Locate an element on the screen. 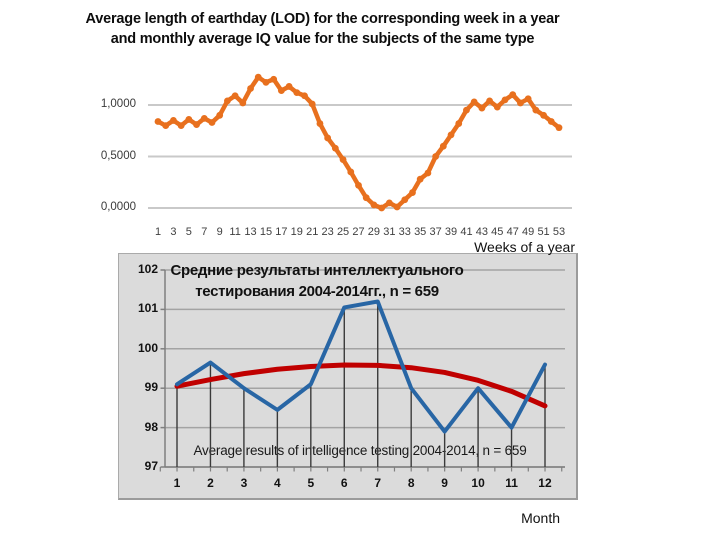  week-tick-label: 35 is located at coordinates (420, 232).